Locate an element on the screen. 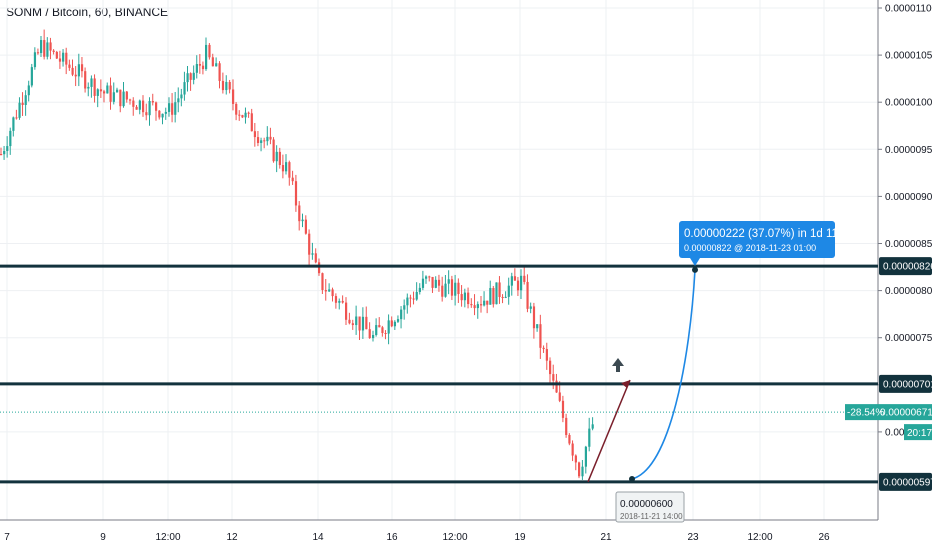 The width and height of the screenshot is (932, 550). up-arrow-icon is located at coordinates (618, 365).